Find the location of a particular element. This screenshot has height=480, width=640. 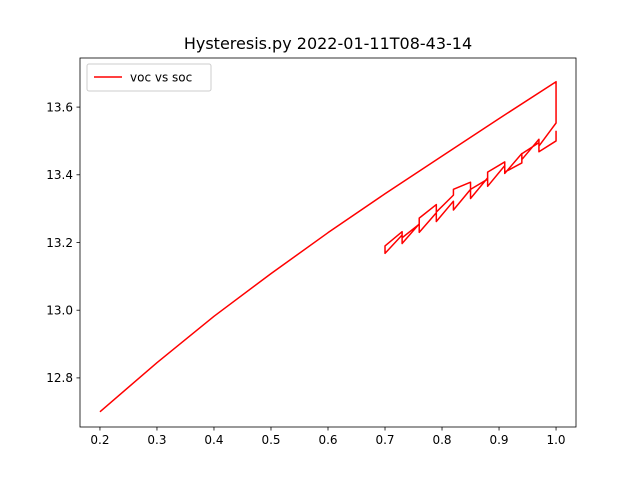

y-tick-label: 13.0 is located at coordinates (59, 311).